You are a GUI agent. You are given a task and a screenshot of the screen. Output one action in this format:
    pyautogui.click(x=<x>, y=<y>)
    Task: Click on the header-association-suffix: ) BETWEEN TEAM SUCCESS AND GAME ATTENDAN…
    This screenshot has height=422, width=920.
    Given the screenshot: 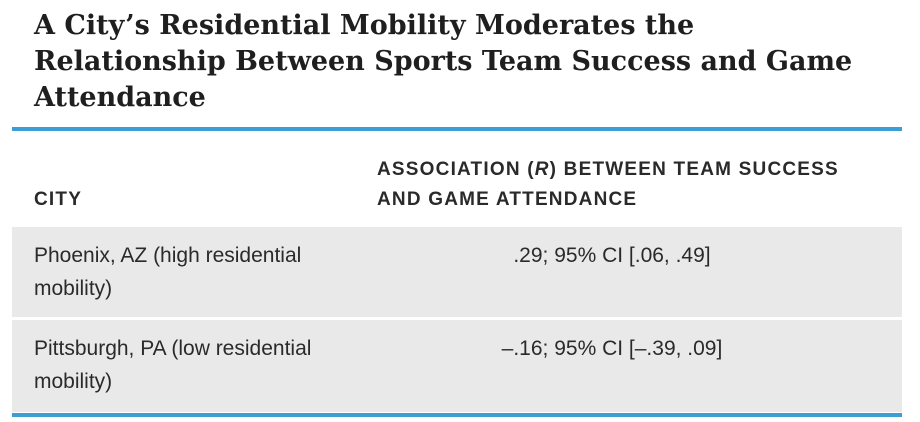 What is the action you would take?
    pyautogui.click(x=608, y=184)
    